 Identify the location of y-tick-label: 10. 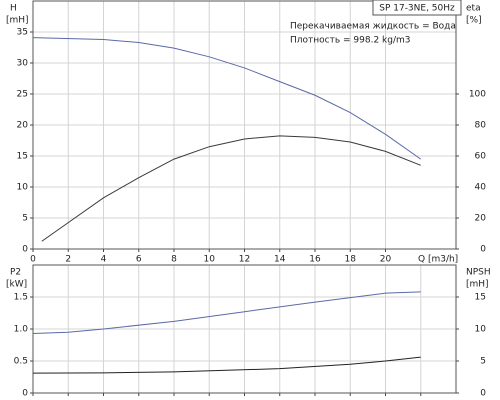
(23, 188).